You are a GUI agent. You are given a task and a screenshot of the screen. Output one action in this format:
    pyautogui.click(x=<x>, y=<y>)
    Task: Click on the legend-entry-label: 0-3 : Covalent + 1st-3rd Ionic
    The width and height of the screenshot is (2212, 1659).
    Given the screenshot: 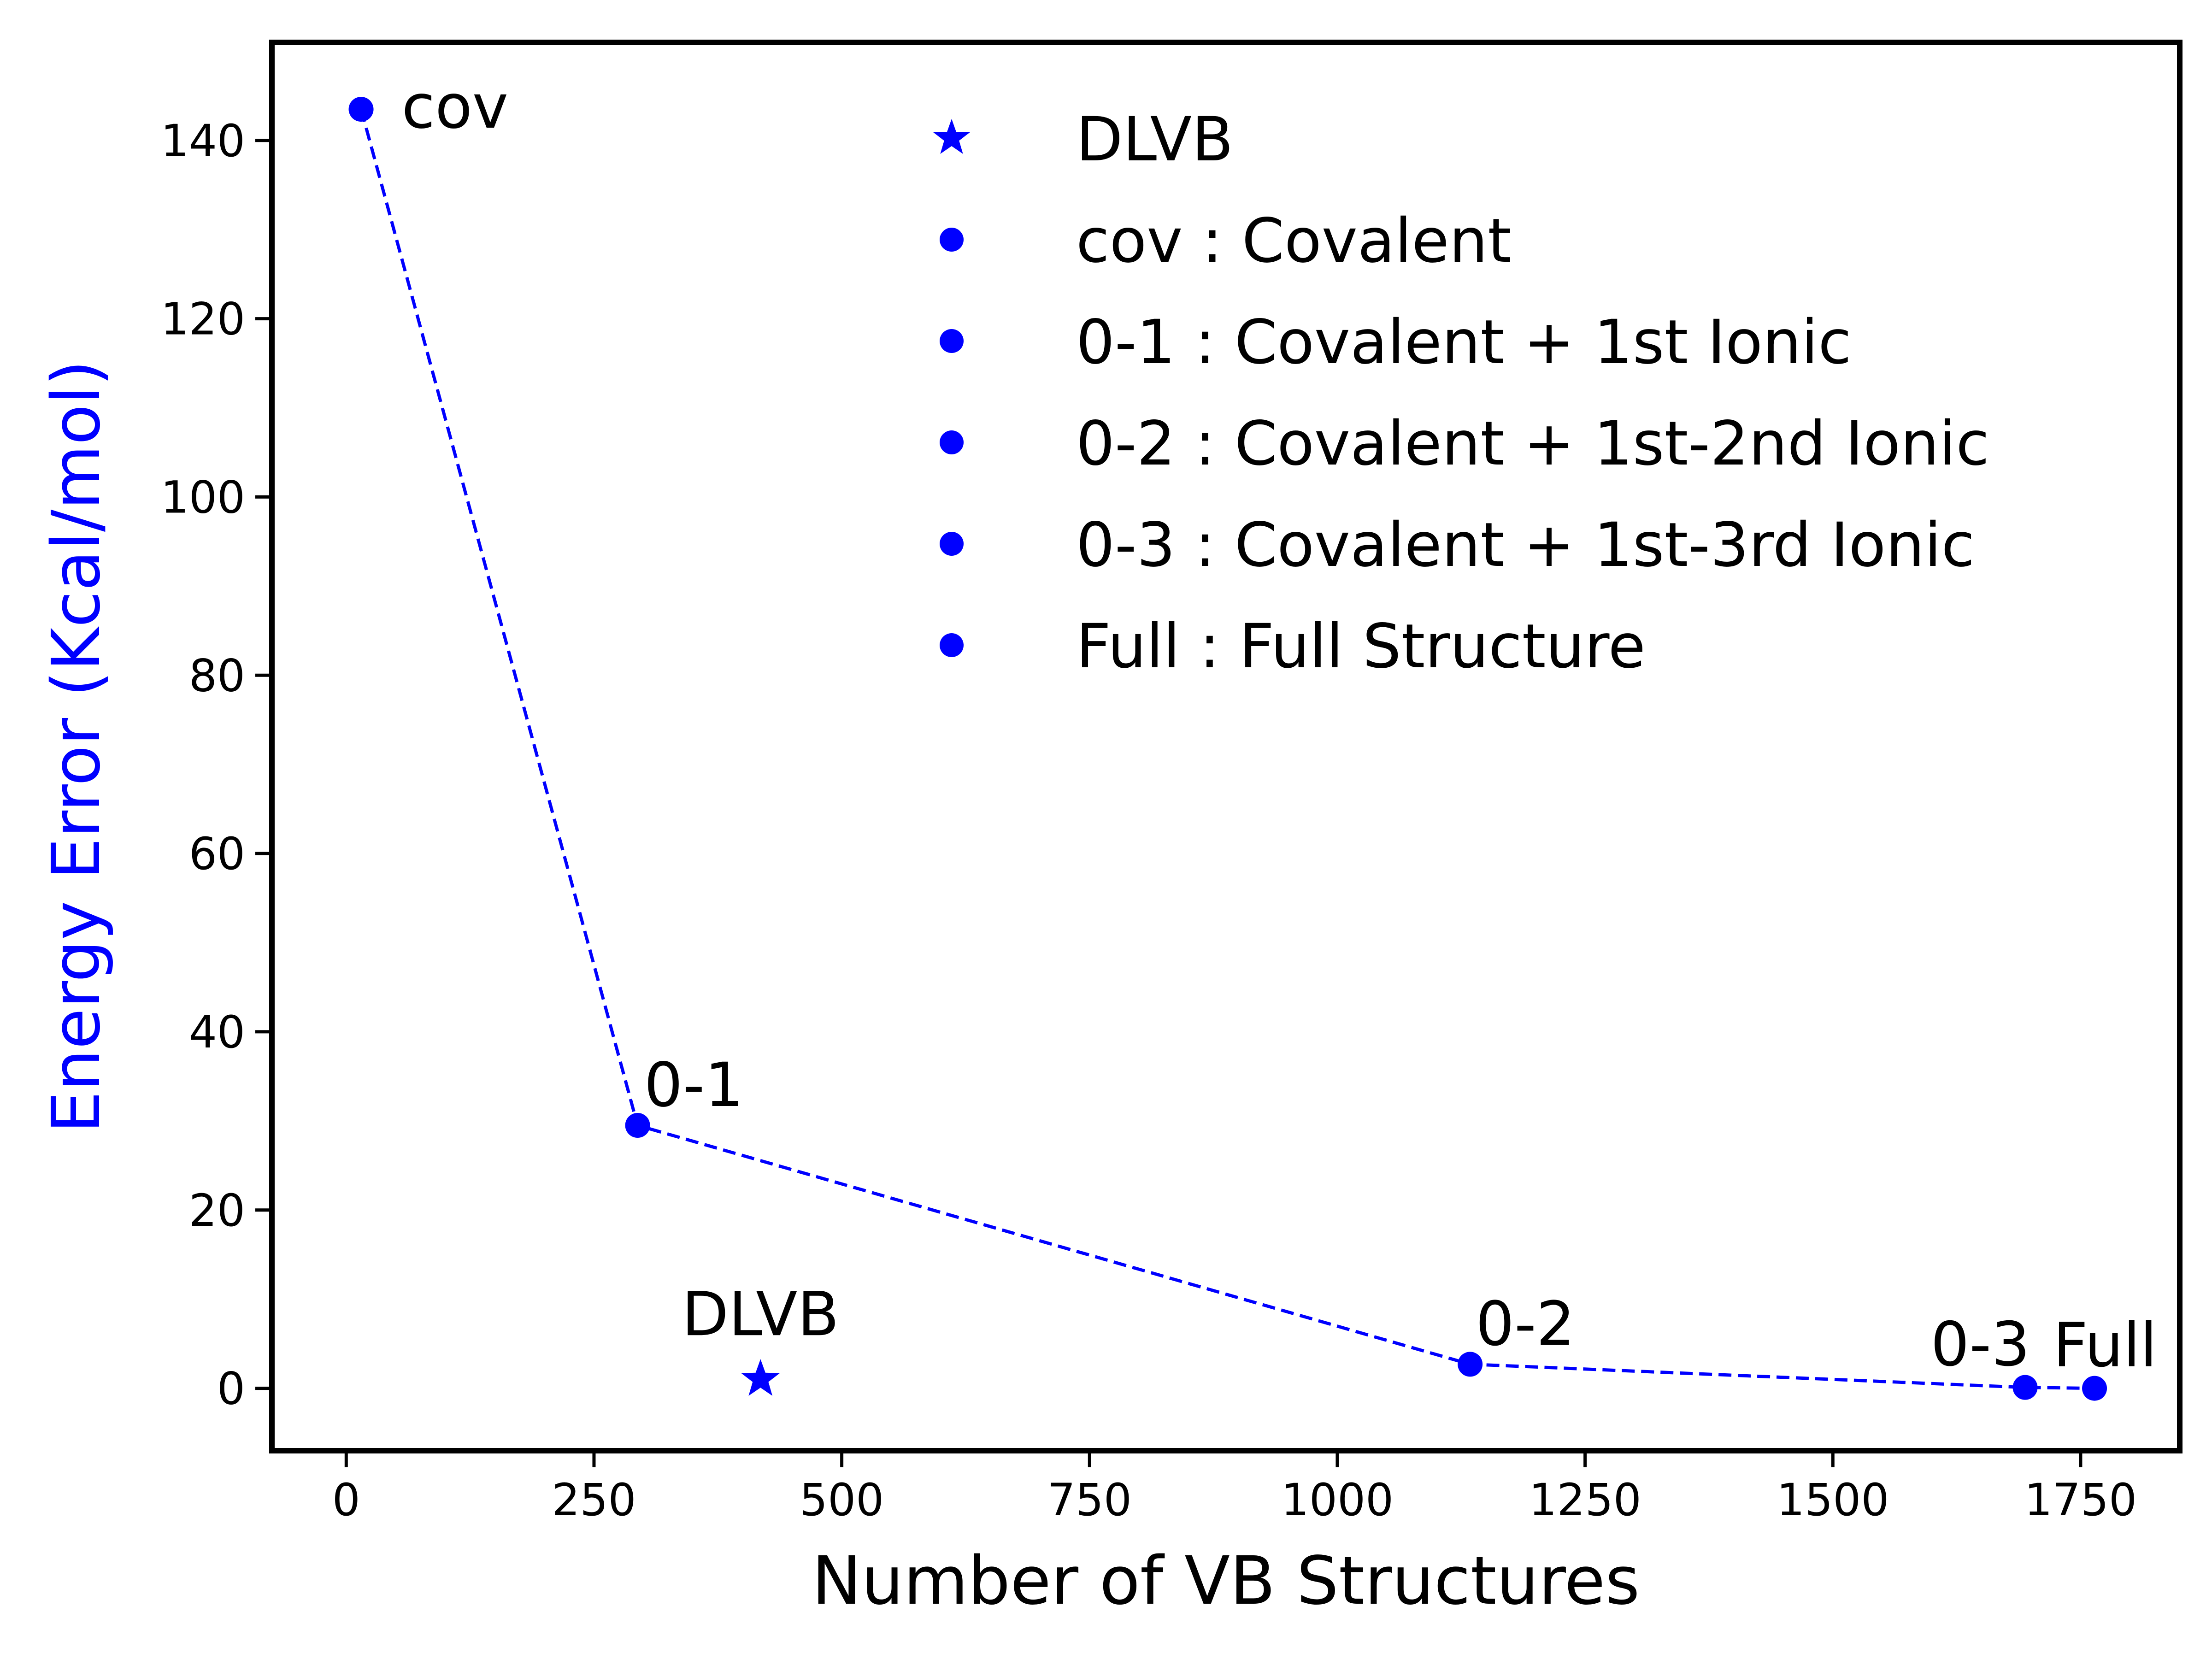 What is the action you would take?
    pyautogui.click(x=1525, y=545)
    